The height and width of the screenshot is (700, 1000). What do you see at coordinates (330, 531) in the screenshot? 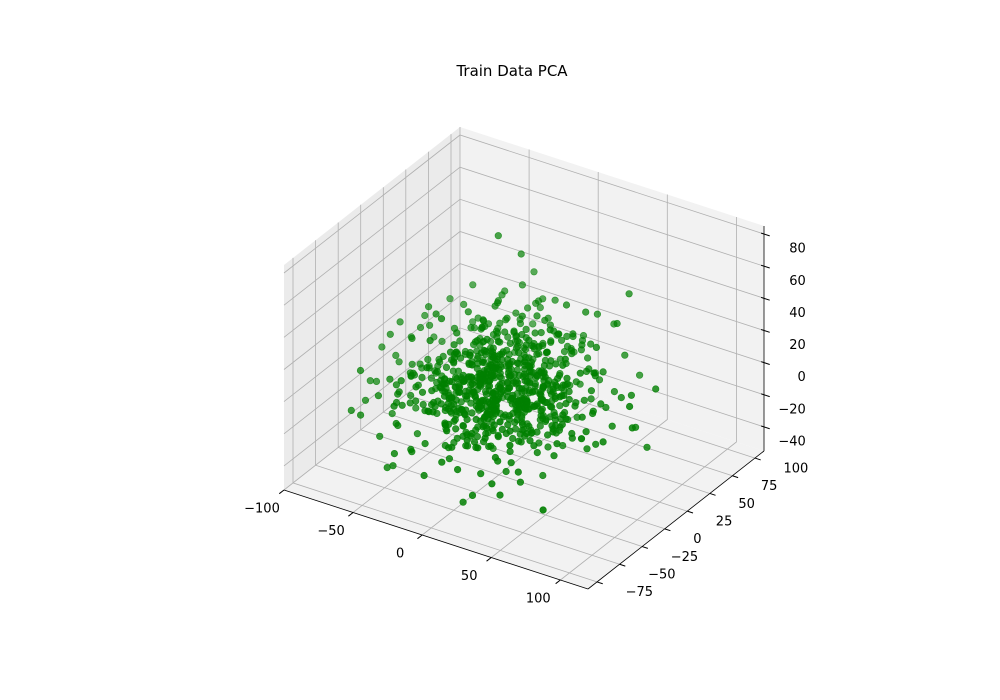
I see `x-tick-label-1: −50` at bounding box center [330, 531].